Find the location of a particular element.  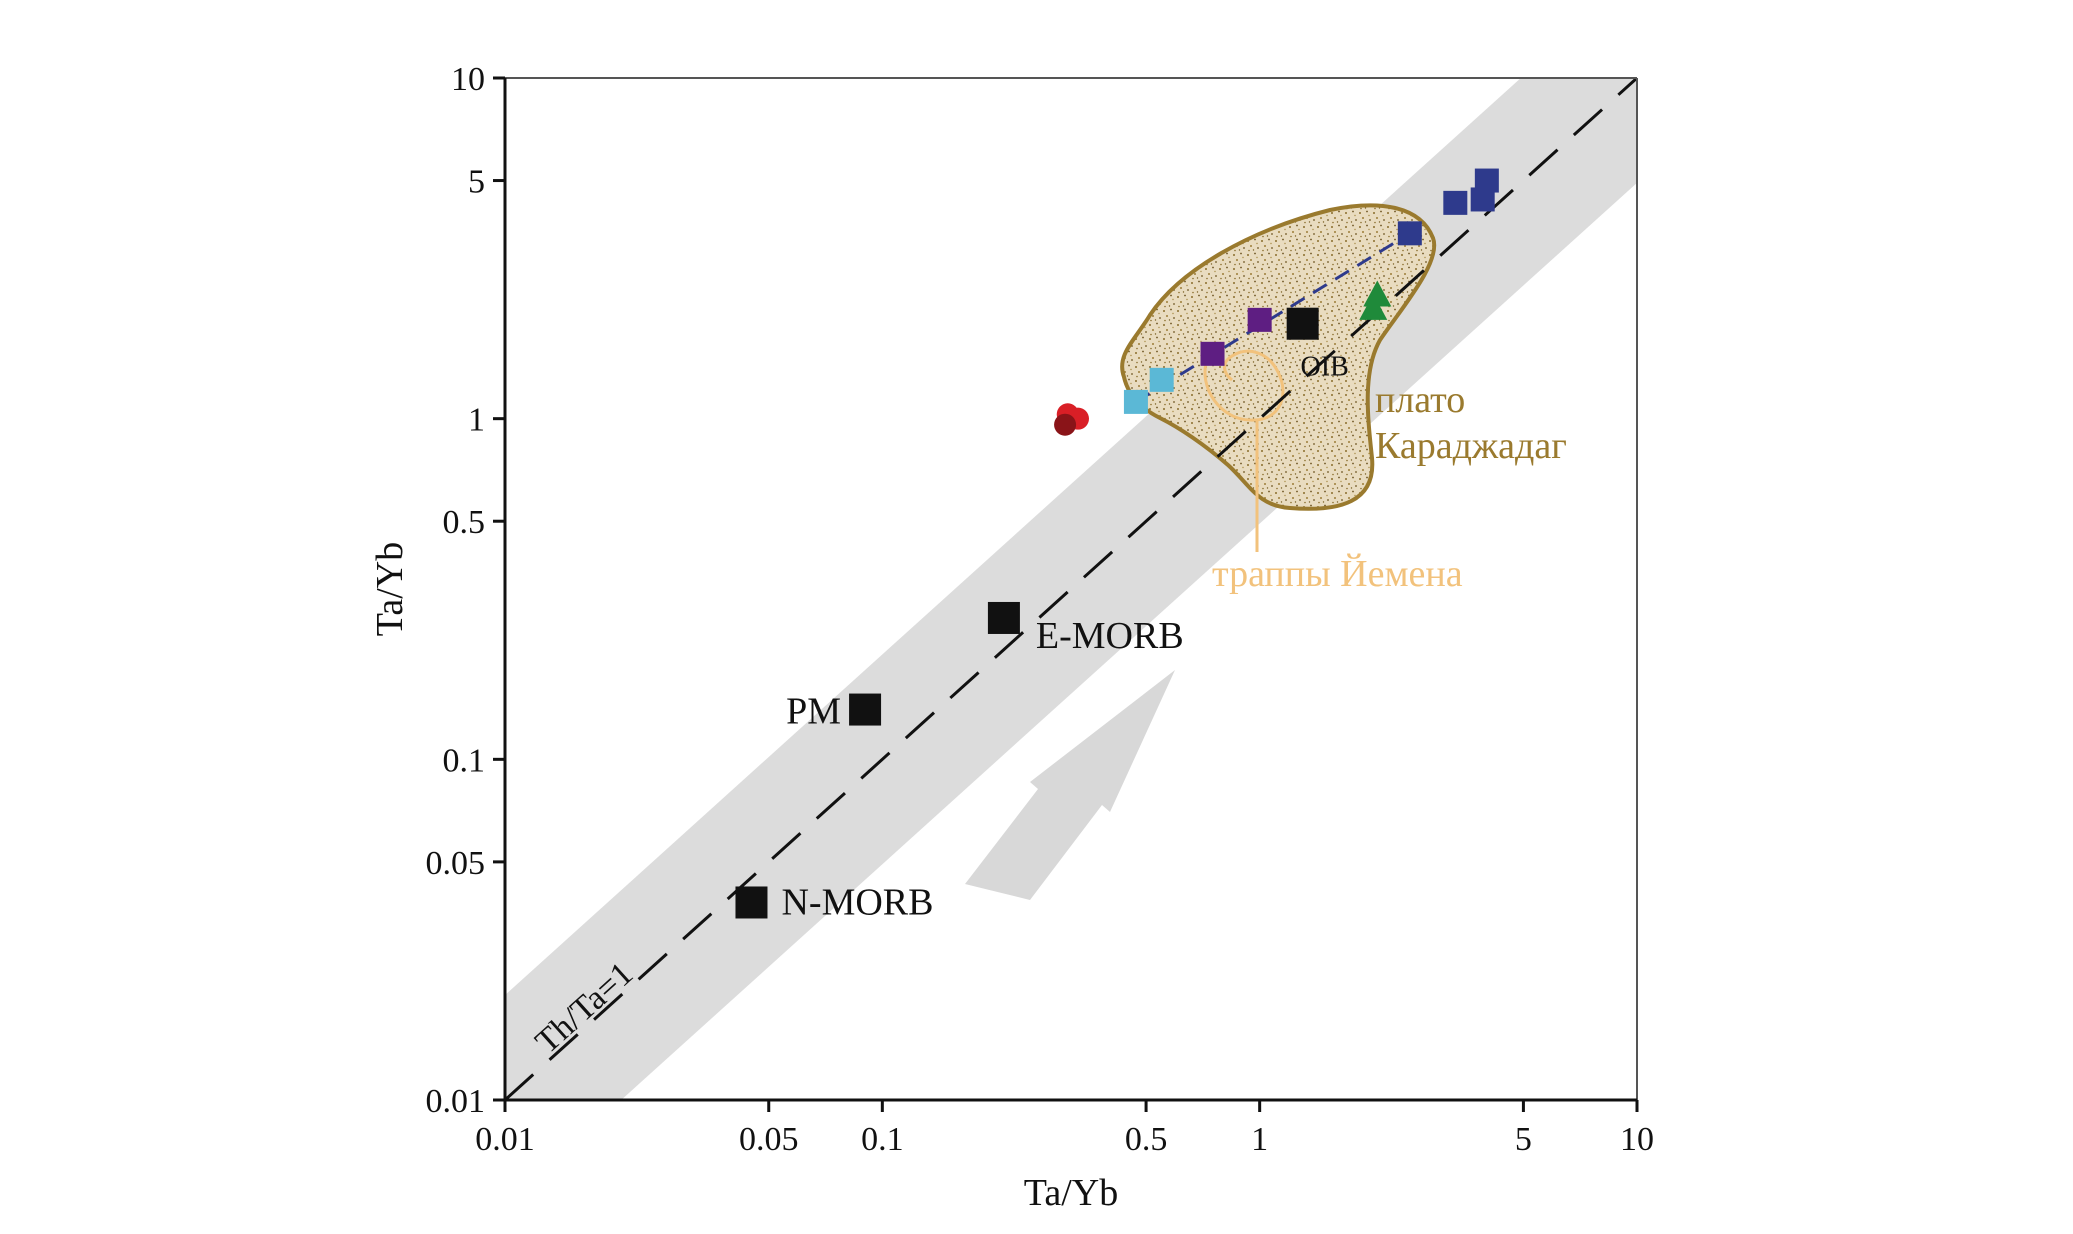

yemen-traps-region is located at coordinates (1244, 385).